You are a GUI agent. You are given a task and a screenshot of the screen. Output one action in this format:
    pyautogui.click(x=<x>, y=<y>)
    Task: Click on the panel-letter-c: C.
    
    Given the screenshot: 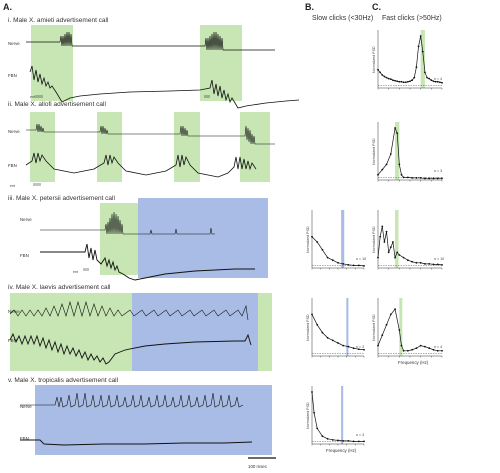 What is the action you would take?
    pyautogui.click(x=376, y=7)
    